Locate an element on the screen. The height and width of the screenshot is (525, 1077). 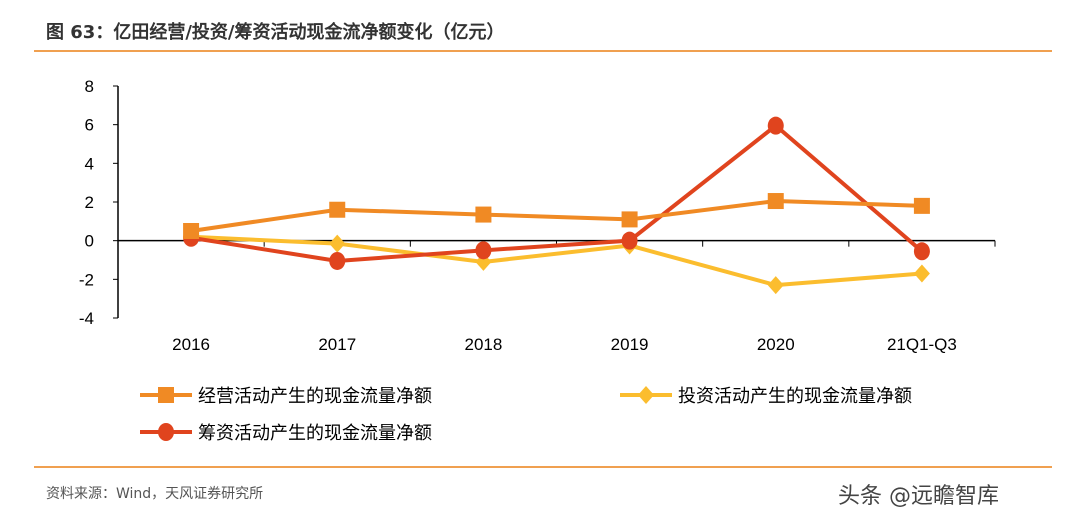
y-tick-label: -4 is located at coordinates (86, 318).